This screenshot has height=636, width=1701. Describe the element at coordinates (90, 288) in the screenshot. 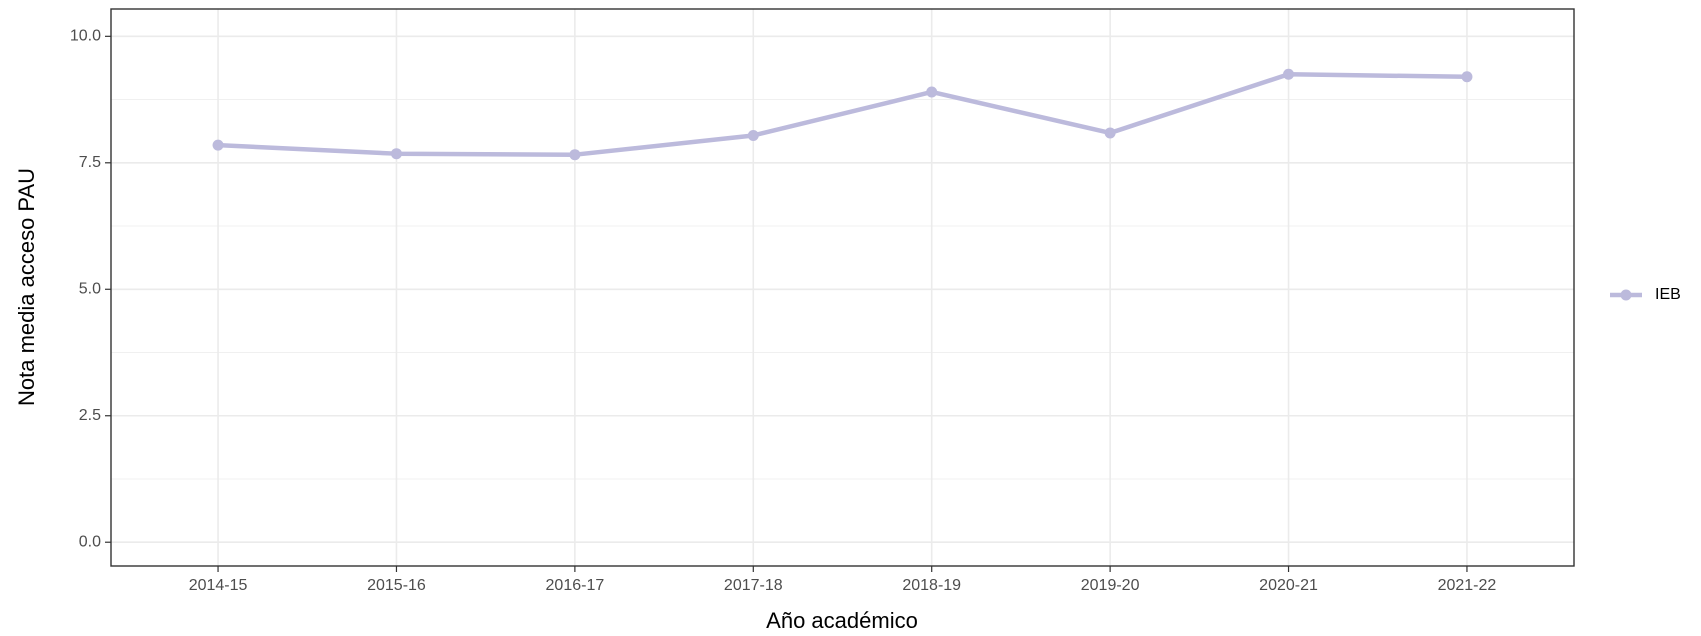

I see `y-tick-label: 5.0` at that location.